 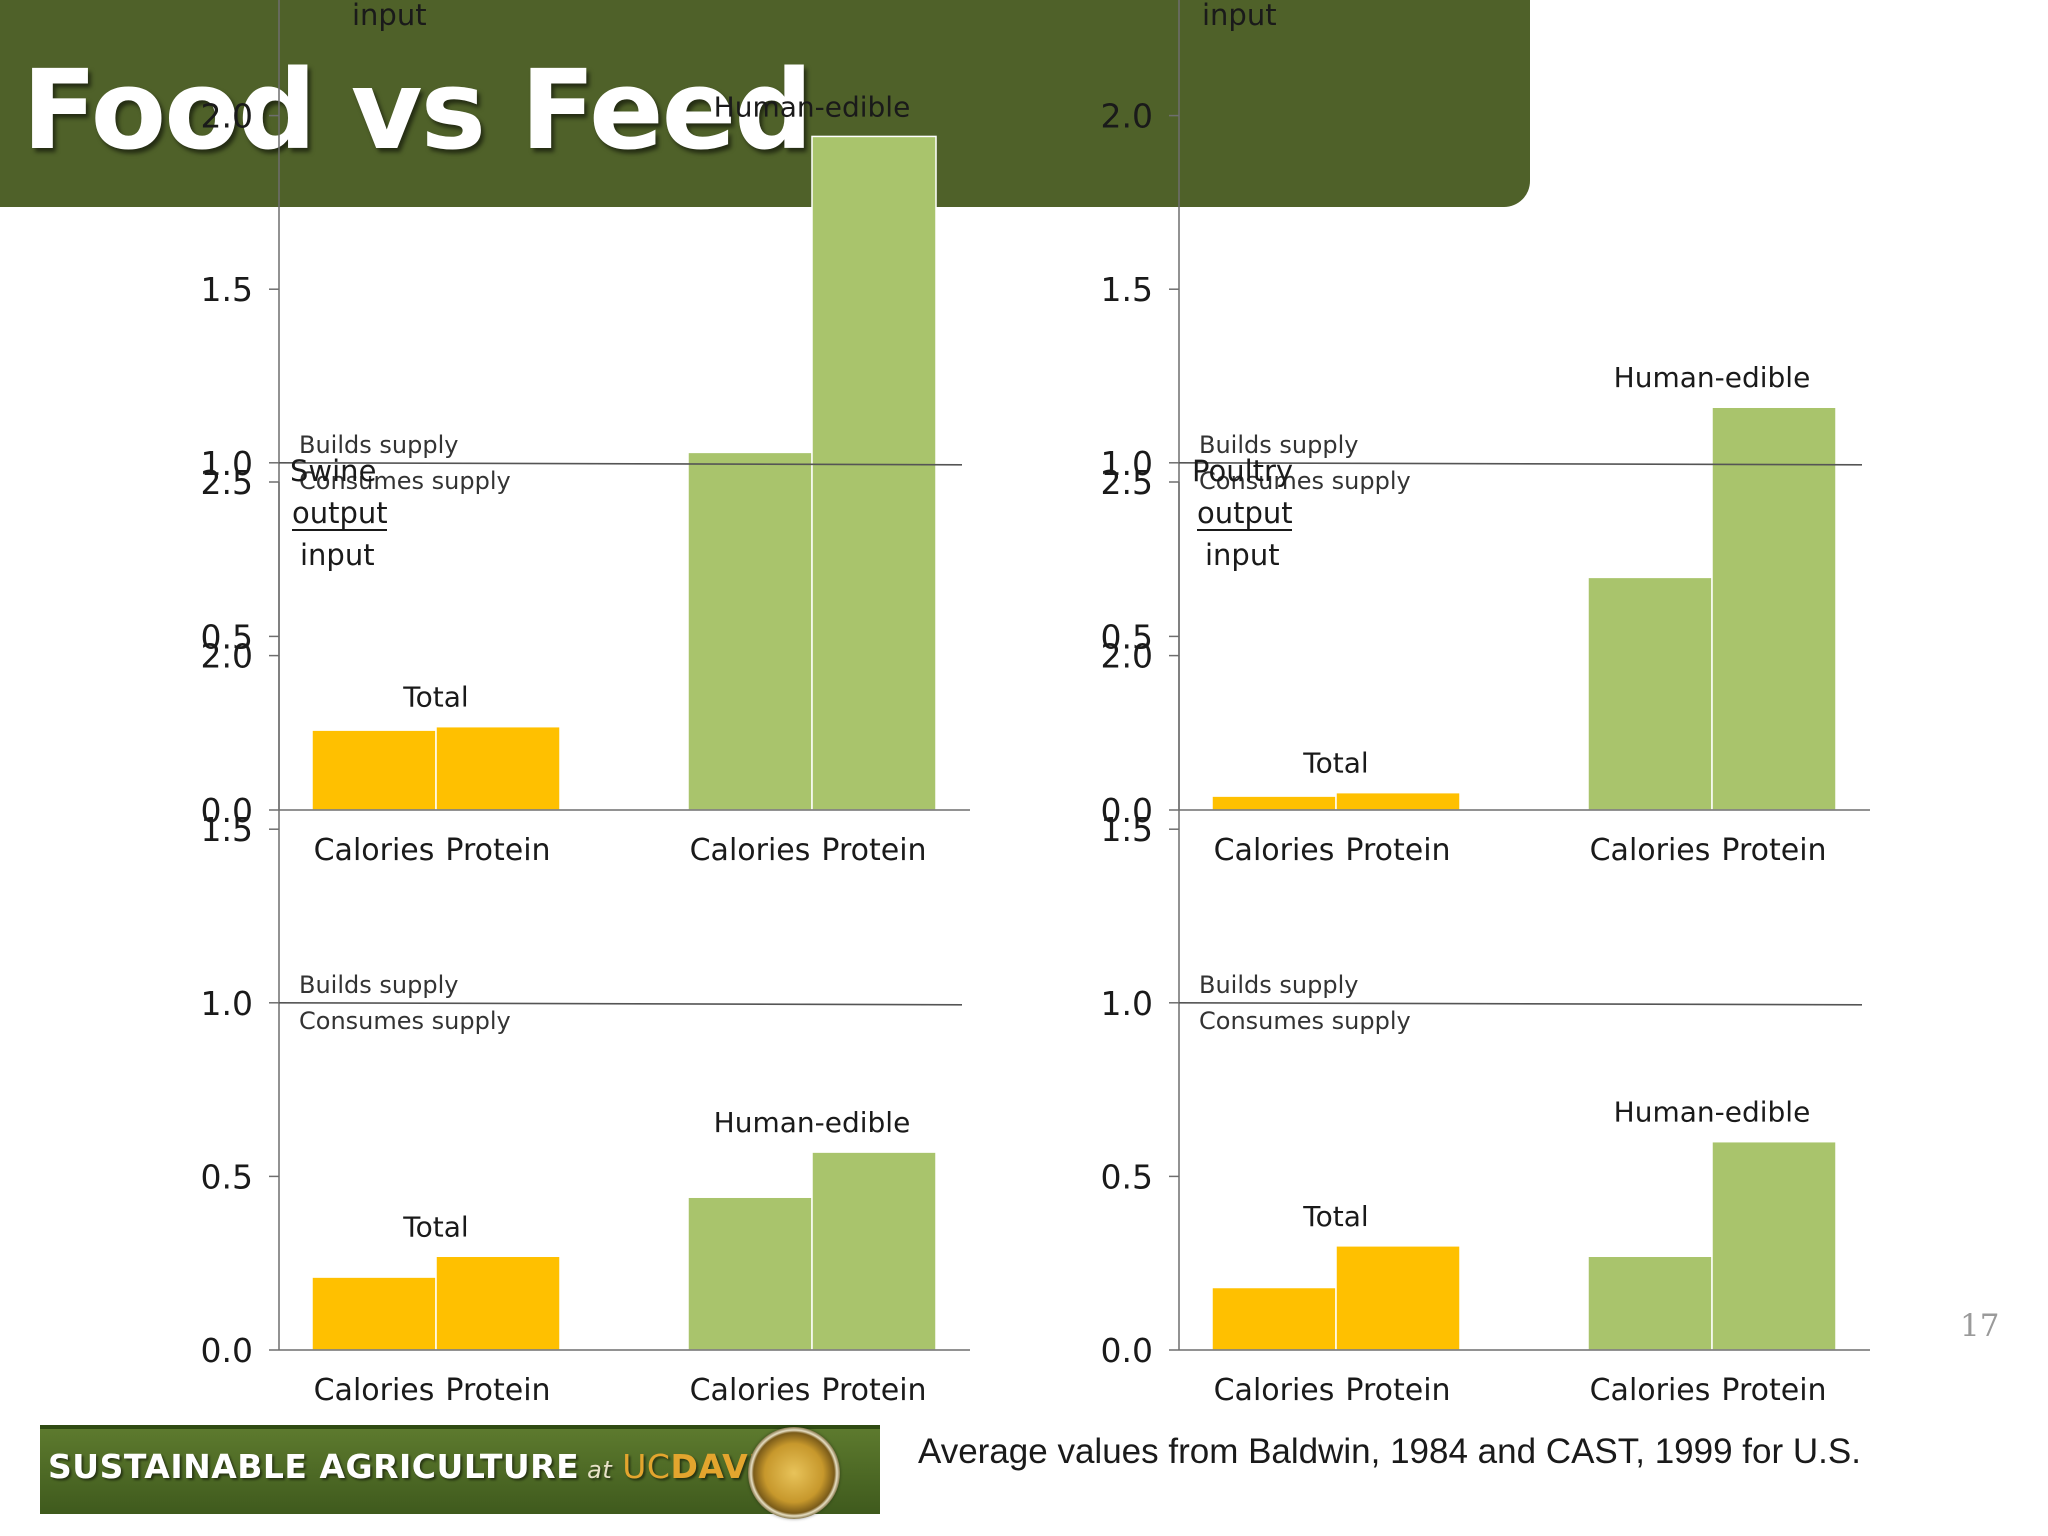 What do you see at coordinates (600, 1470) in the screenshot?
I see `logo-word-at: at` at bounding box center [600, 1470].